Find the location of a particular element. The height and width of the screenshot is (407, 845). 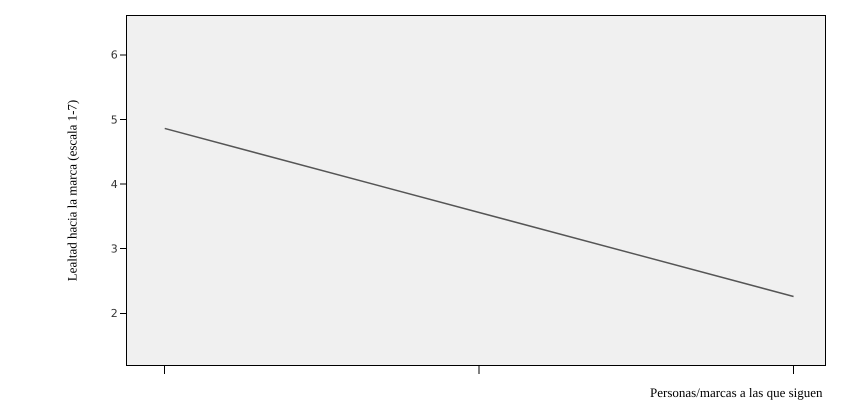

x-axis-title: Personas/marcas a las que siguen is located at coordinates (737, 392).